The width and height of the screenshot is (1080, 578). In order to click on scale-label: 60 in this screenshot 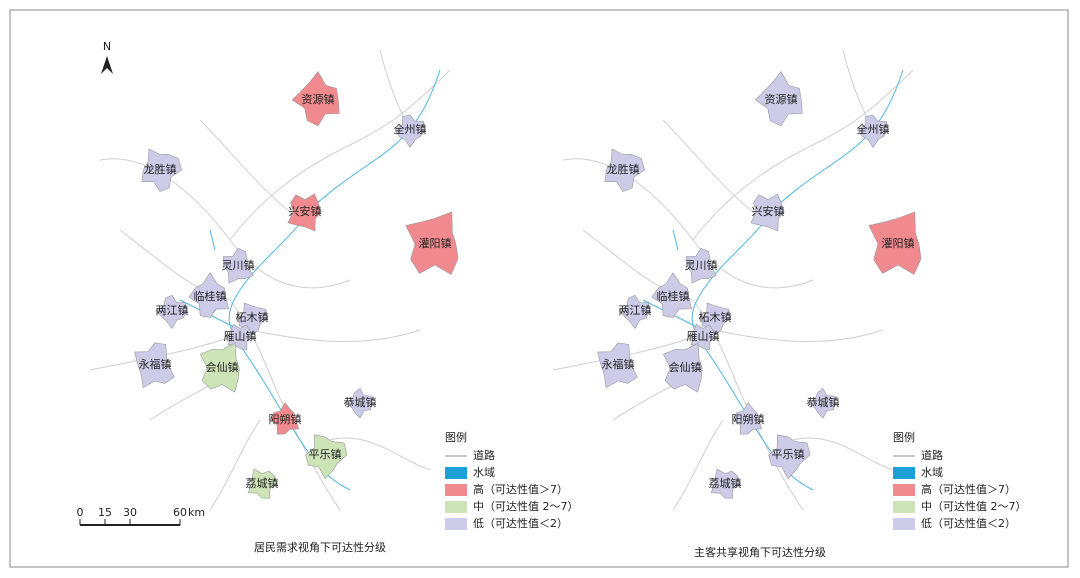, I will do `click(180, 512)`.